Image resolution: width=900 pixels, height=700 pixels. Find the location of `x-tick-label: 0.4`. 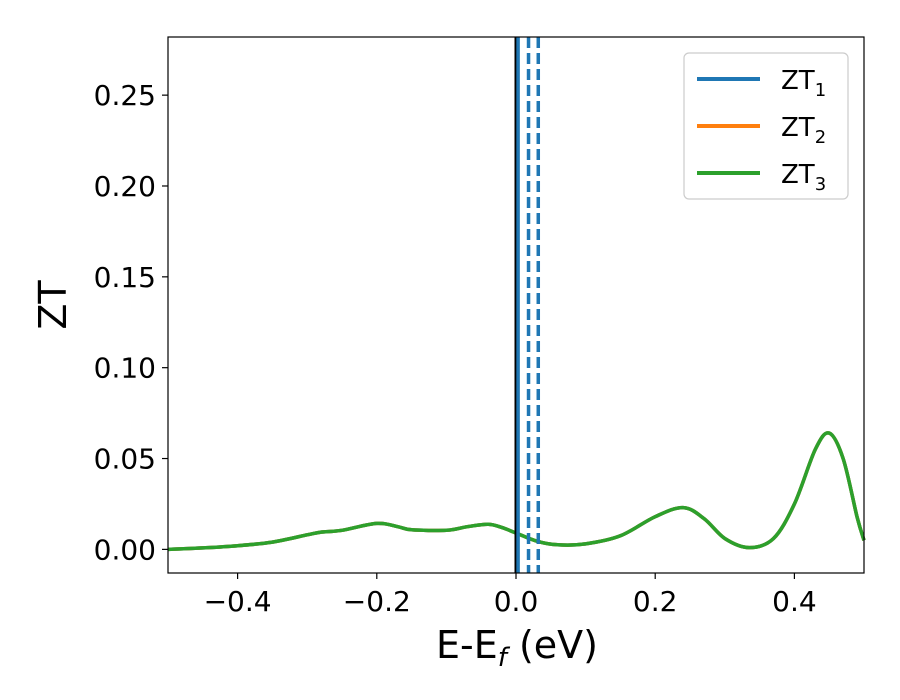

x-tick-label: 0.4 is located at coordinates (794, 601).